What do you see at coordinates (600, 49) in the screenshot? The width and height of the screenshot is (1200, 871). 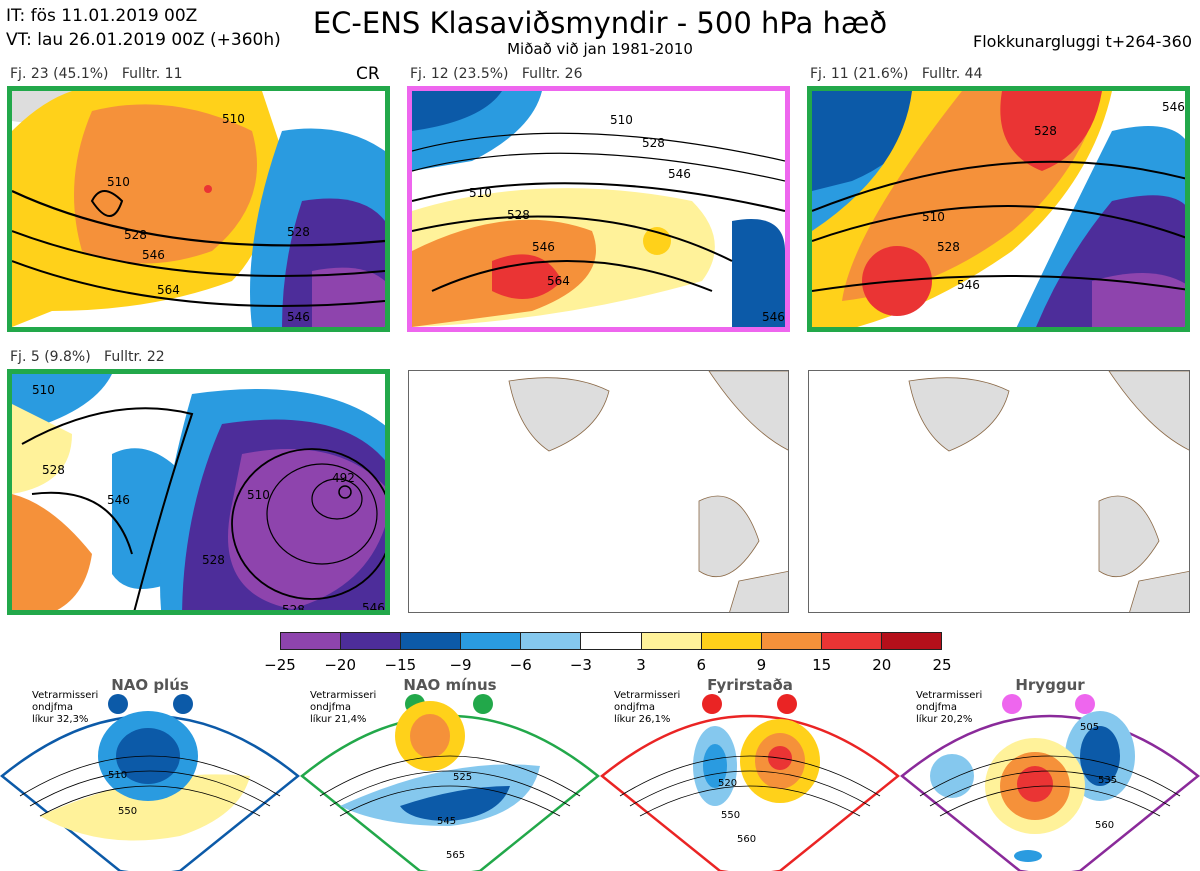 I see `page-subtitle: Miðað við jan 1981-2010` at bounding box center [600, 49].